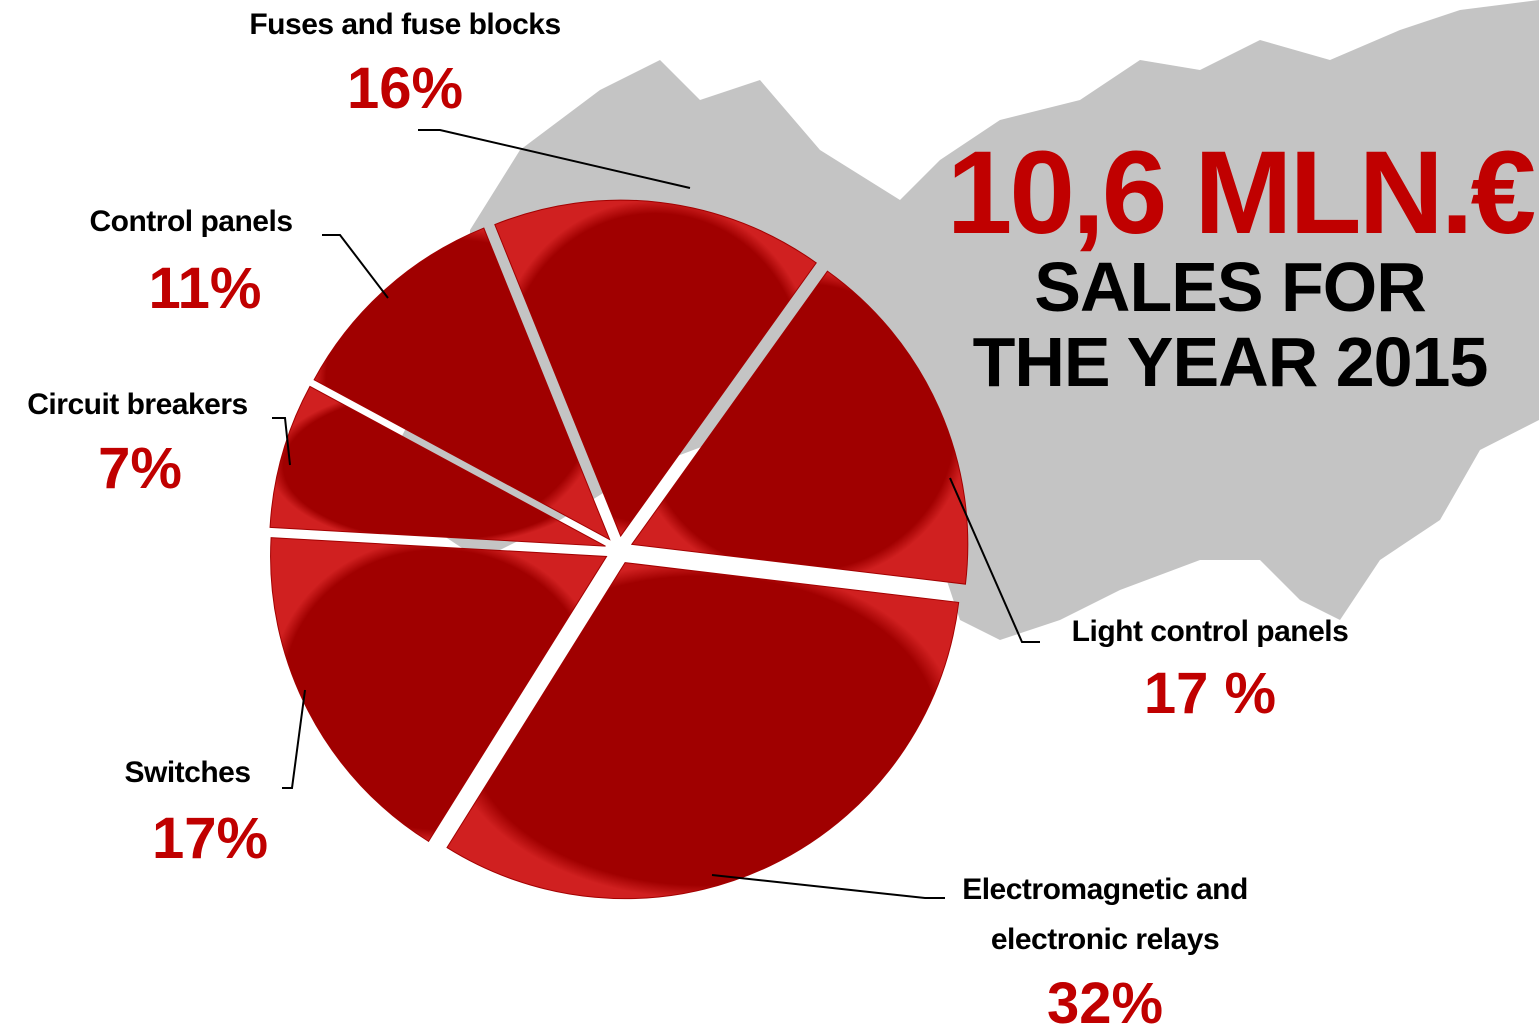 The height and width of the screenshot is (1035, 1539). What do you see at coordinates (140, 468) in the screenshot?
I see `value-label: 7%` at bounding box center [140, 468].